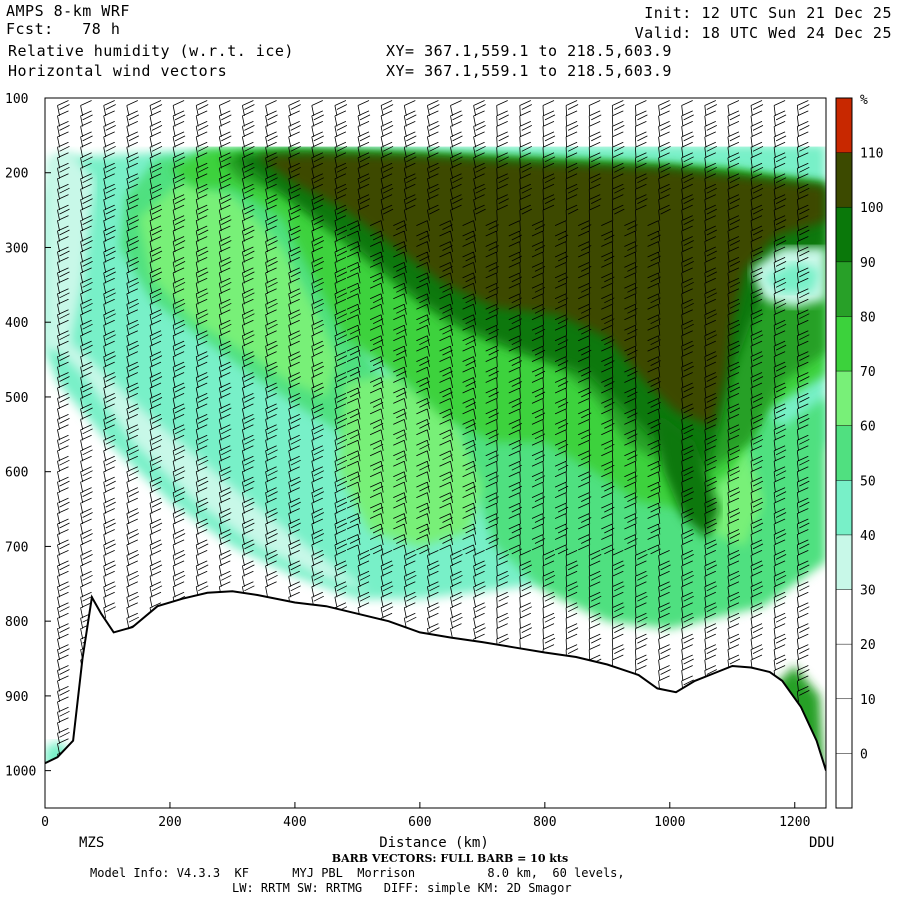 The image size is (900, 900). I want to click on x-tick-label-0: 0, so click(45, 822).